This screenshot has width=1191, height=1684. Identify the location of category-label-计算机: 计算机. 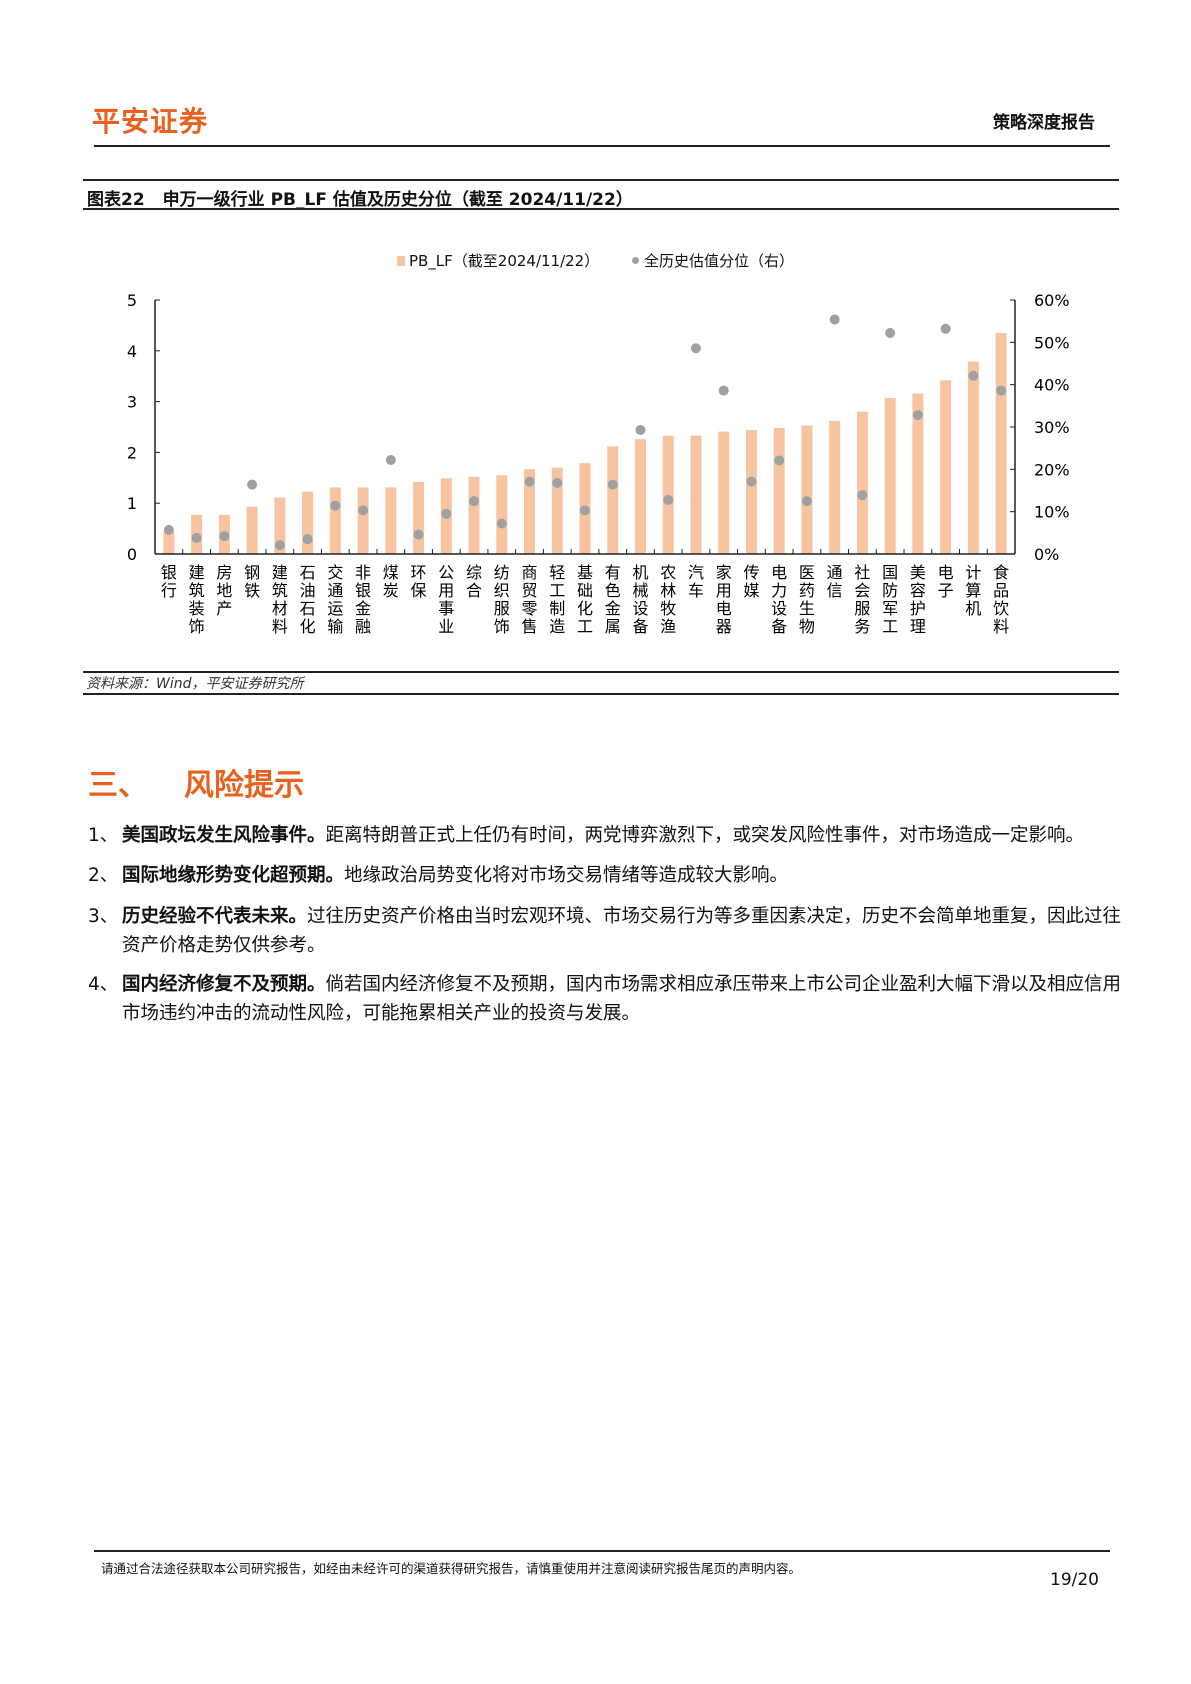
(973, 590).